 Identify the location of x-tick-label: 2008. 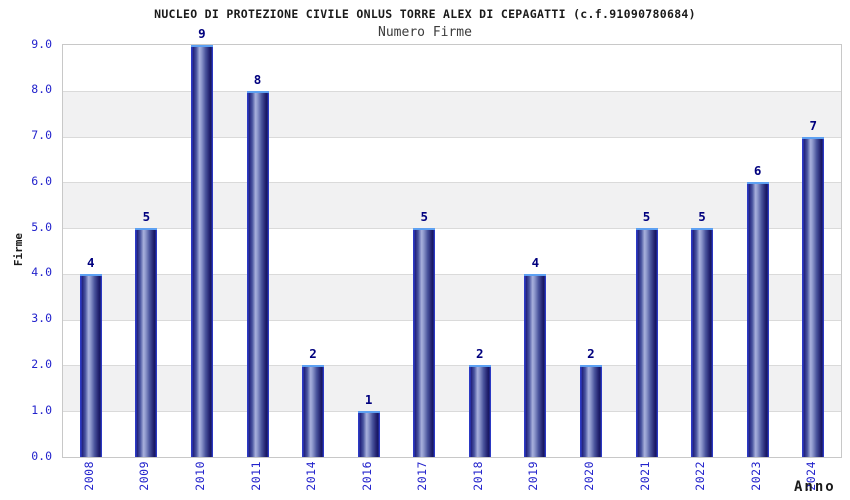
(88, 476).